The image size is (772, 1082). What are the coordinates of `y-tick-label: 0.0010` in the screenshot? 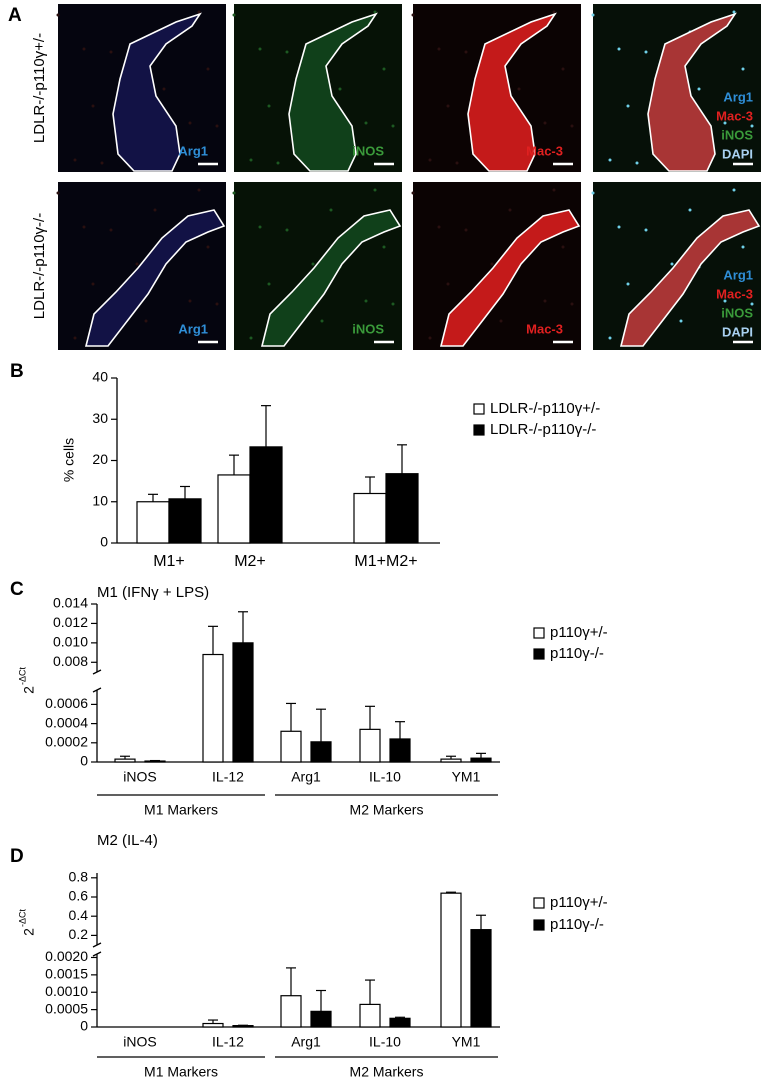 It's located at (66, 991).